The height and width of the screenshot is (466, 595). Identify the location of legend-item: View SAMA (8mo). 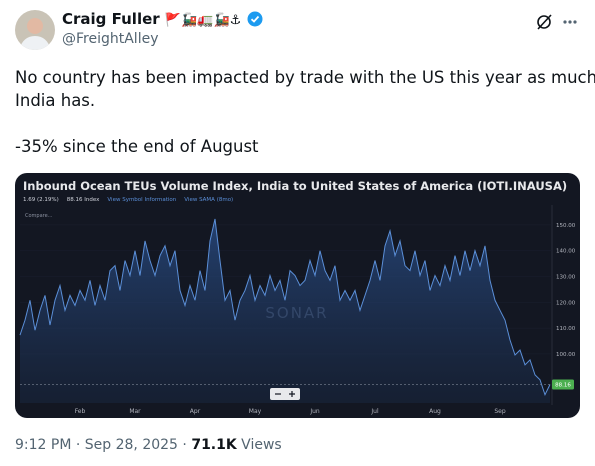
(208, 200).